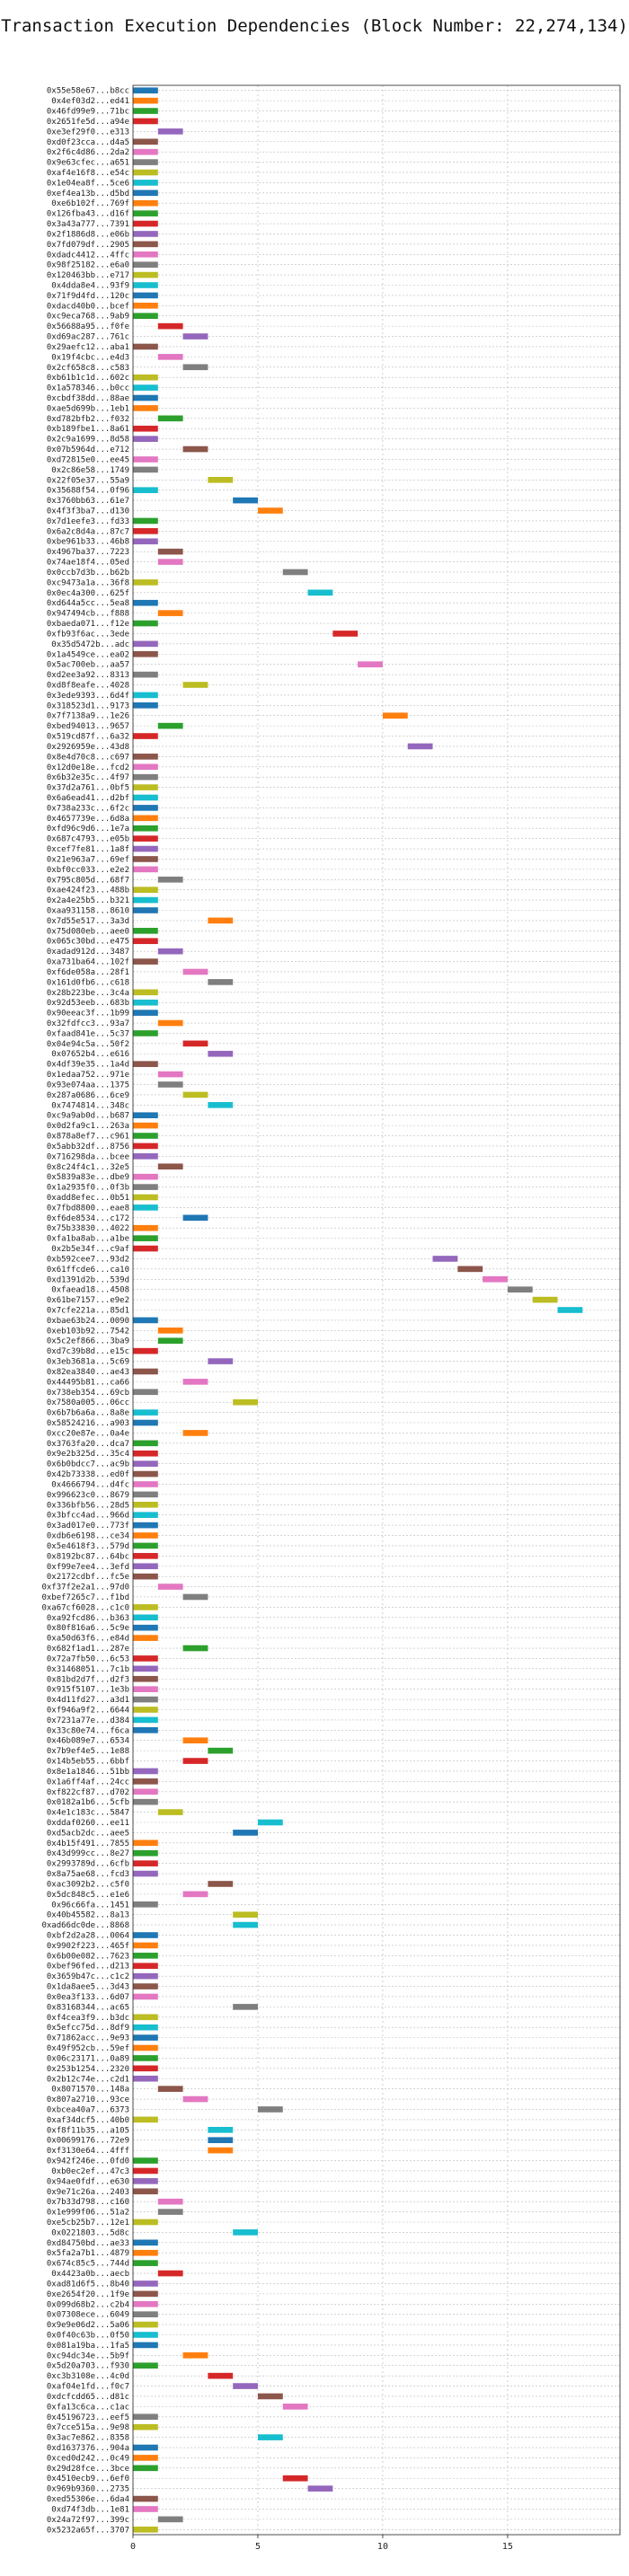 The height and width of the screenshot is (2576, 629). I want to click on transaction-label: 0x55e58e67...b8cc, so click(88, 91).